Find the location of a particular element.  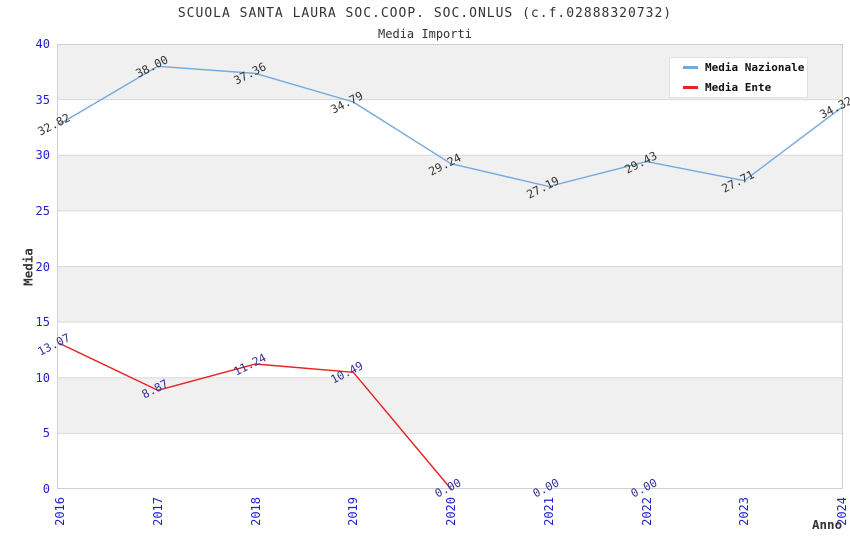

y-tick-0: 0 is located at coordinates (46, 489).